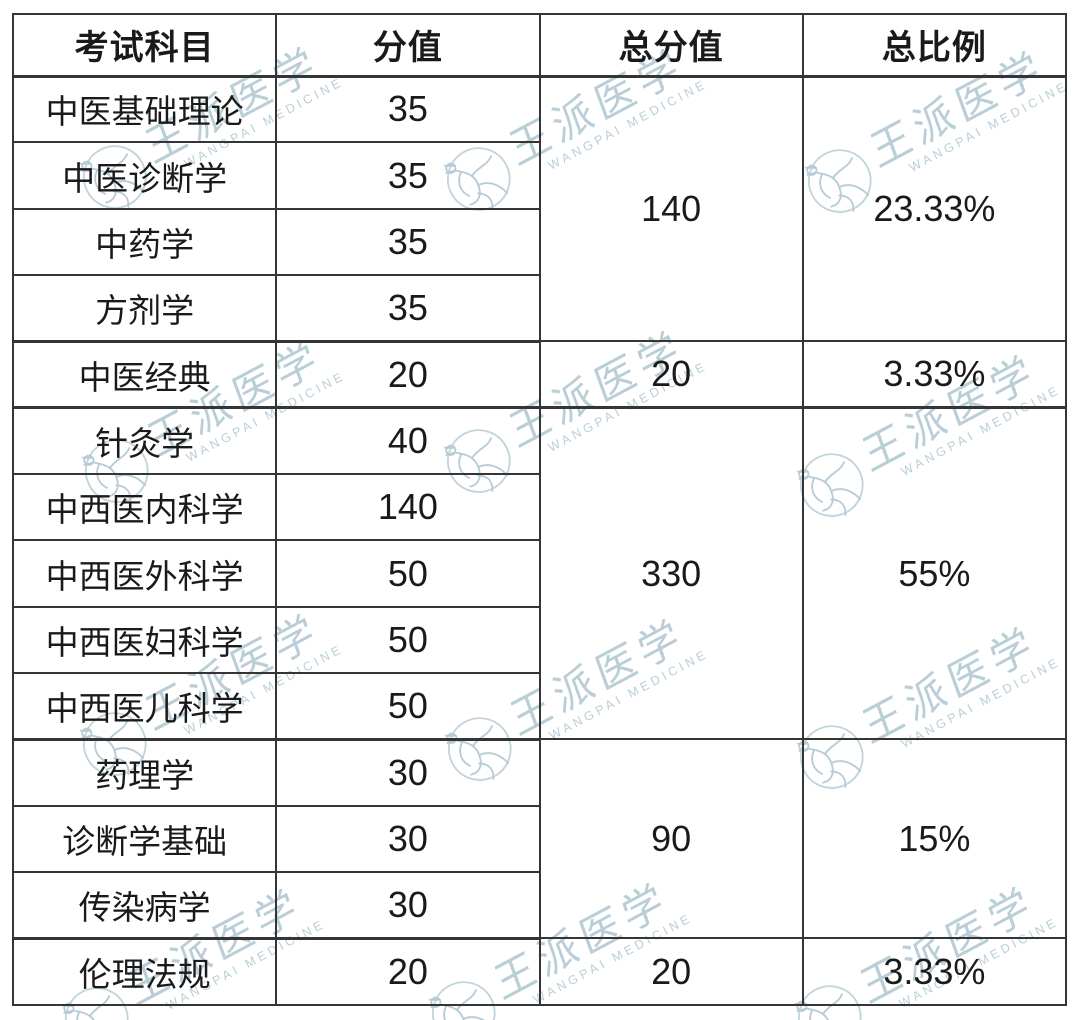 This screenshot has width=1080, height=1020. I want to click on subject-cell: 中西医妇科学, so click(144, 640).